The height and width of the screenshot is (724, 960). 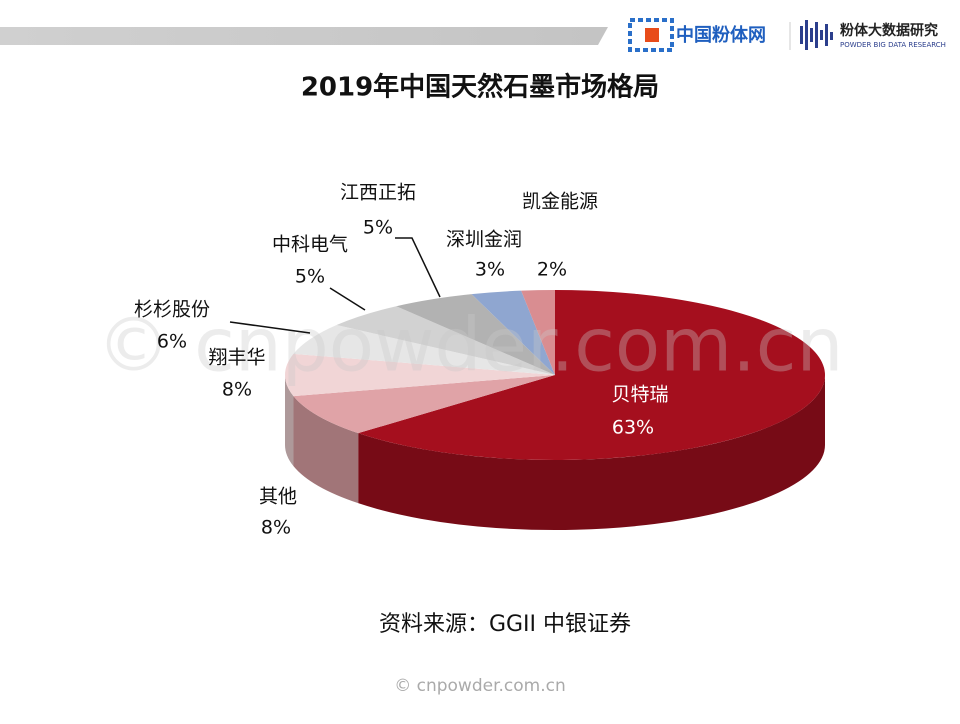 I want to click on slice-label: 翔丰华, so click(x=236, y=358).